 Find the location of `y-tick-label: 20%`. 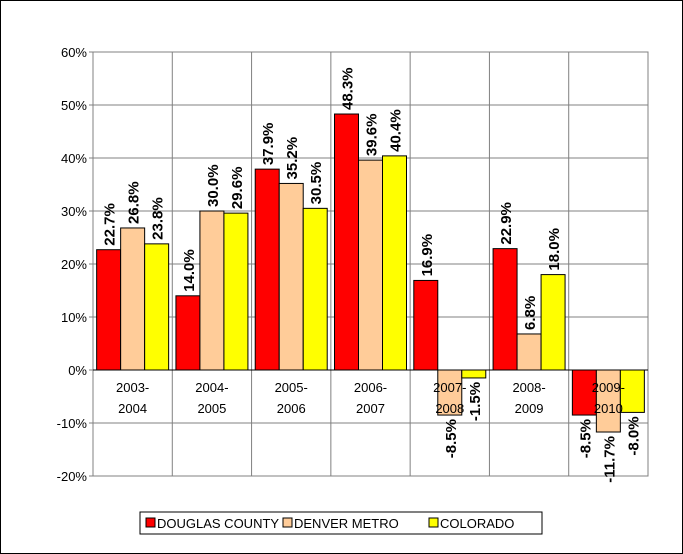

y-tick-label: 20% is located at coordinates (74, 264).